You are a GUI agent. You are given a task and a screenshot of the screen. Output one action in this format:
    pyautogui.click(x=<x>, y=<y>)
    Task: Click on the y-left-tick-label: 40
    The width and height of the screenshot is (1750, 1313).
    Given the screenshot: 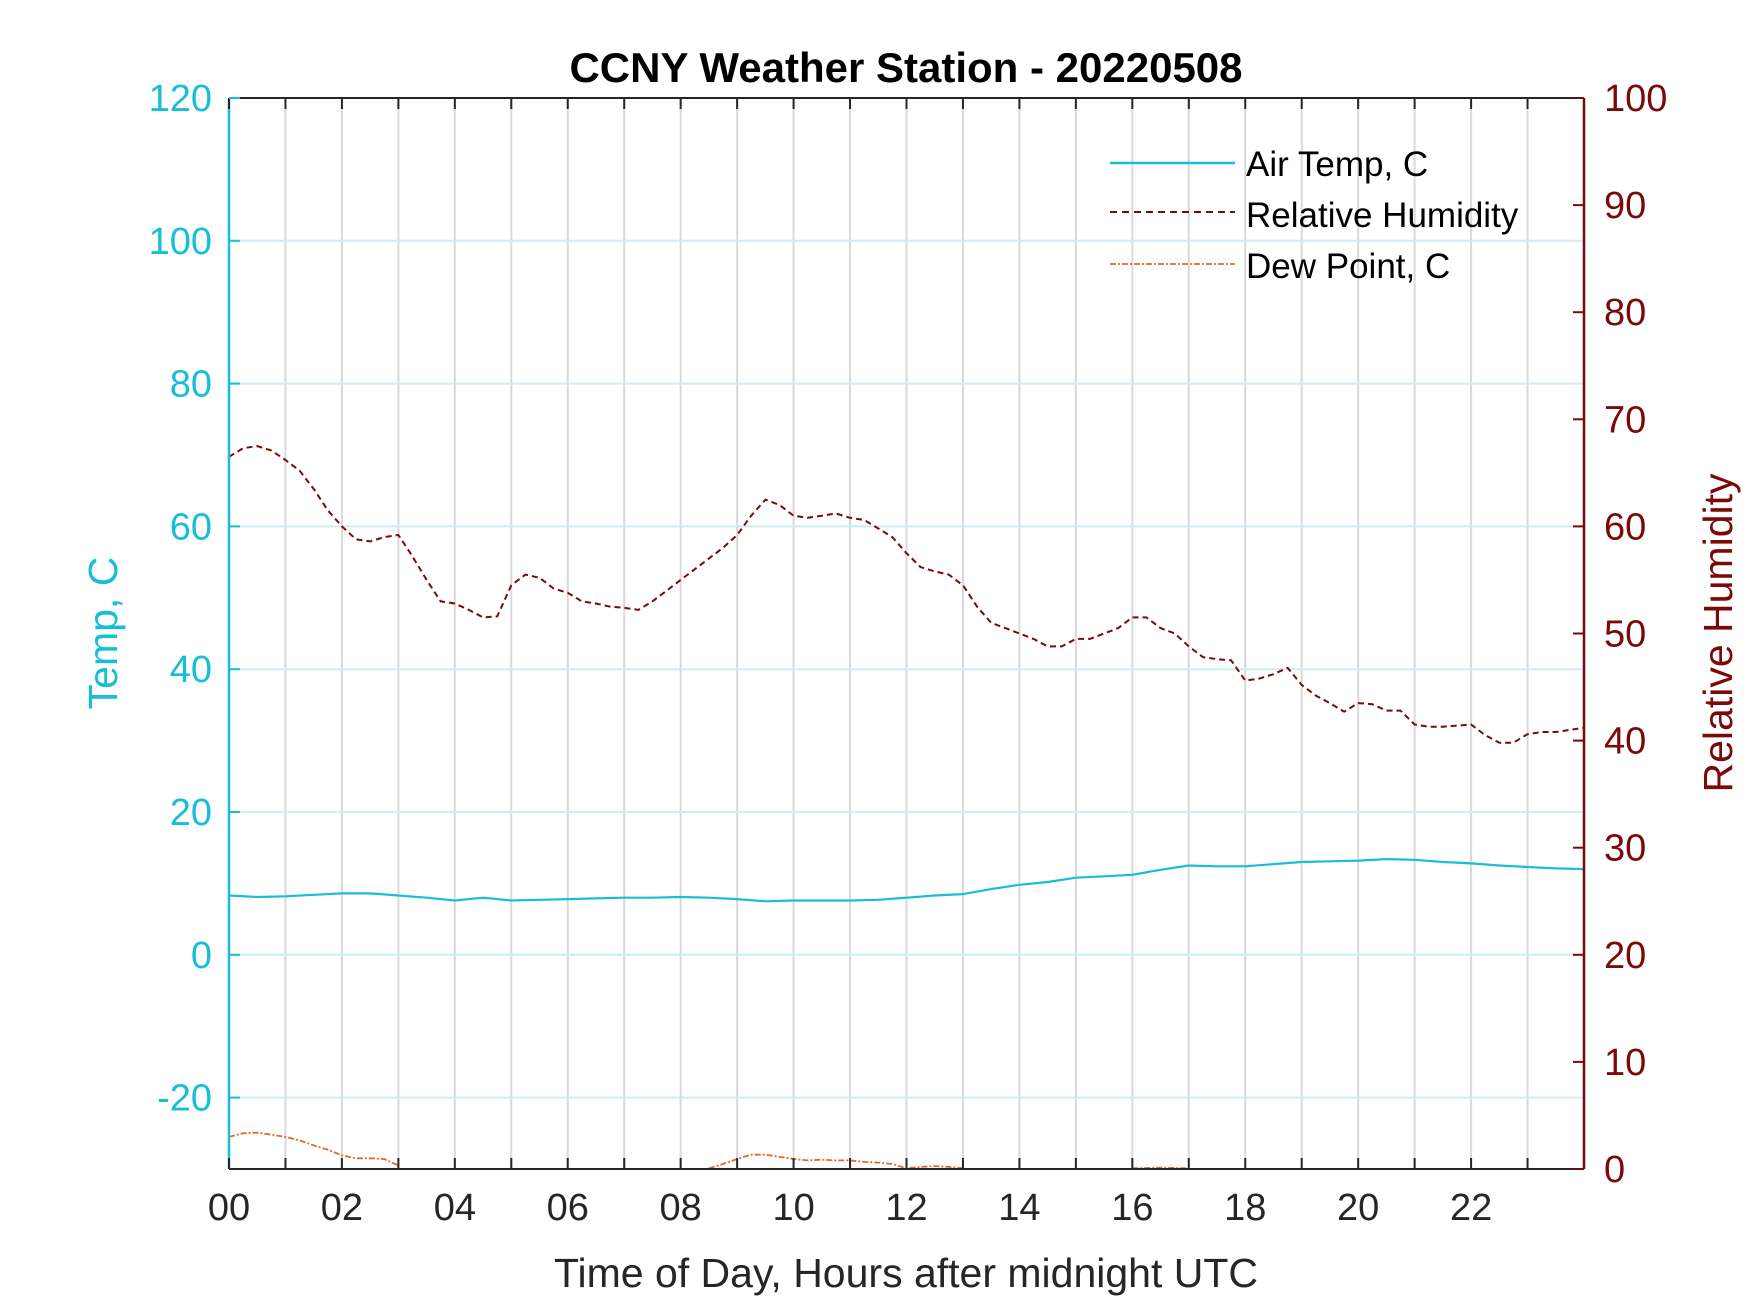 What is the action you would take?
    pyautogui.click(x=191, y=670)
    